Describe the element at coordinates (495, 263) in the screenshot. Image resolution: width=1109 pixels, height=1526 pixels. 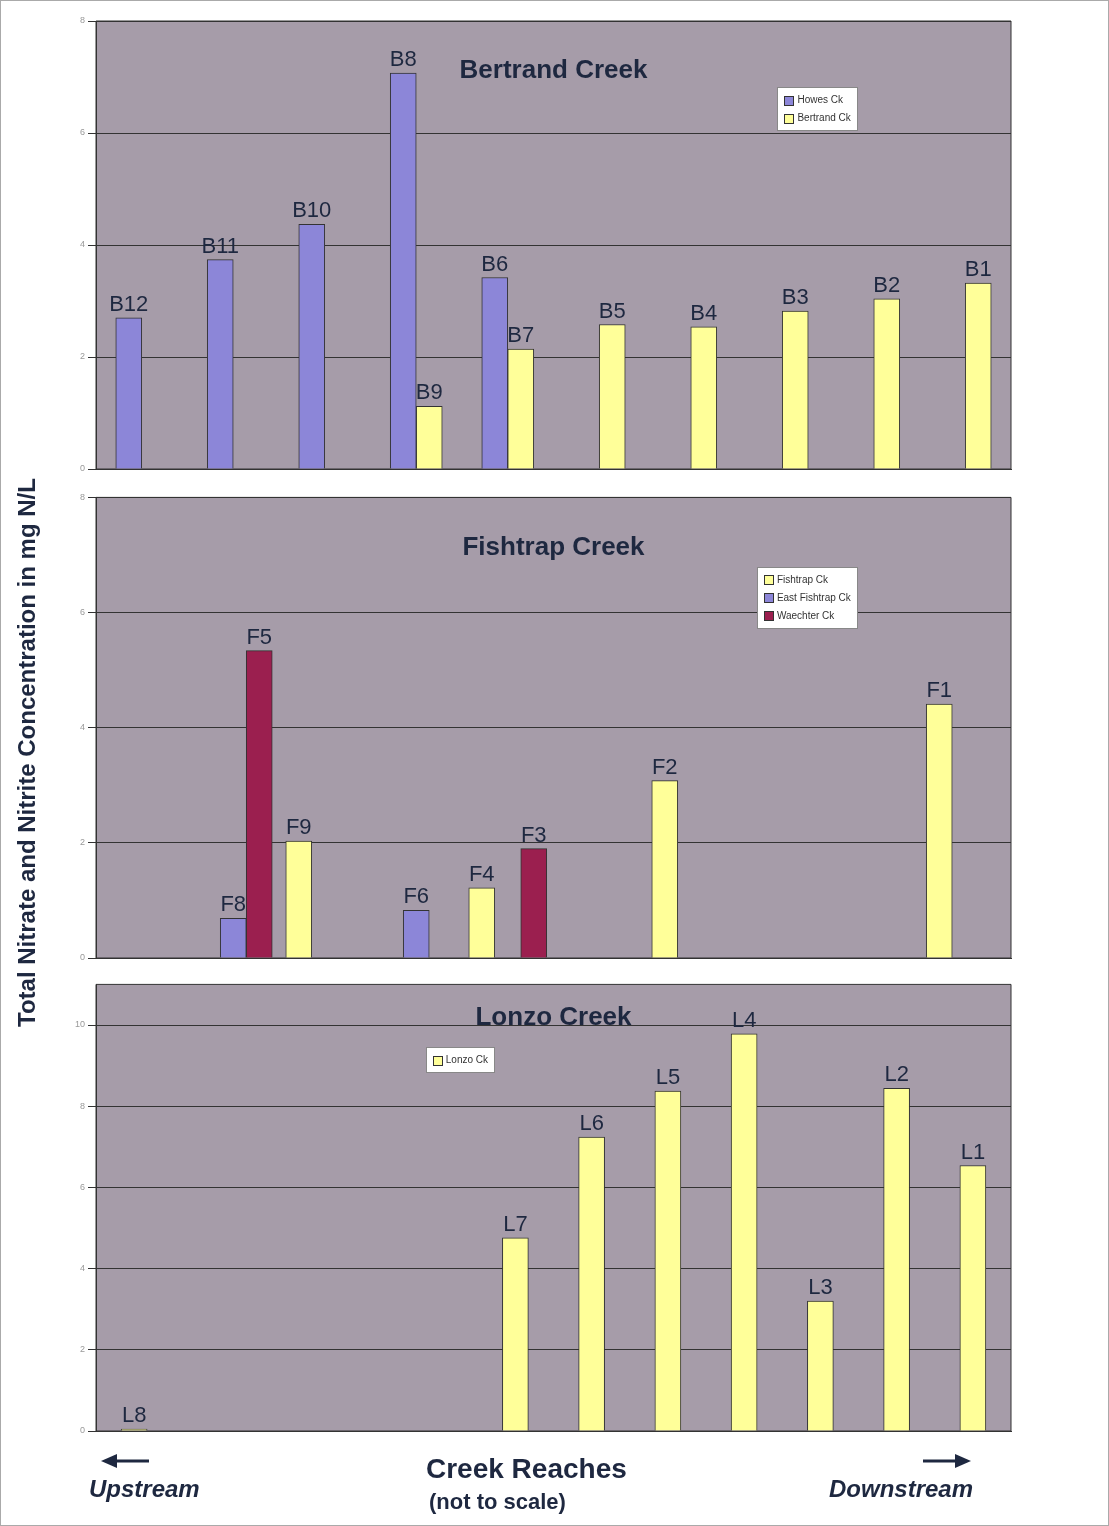
I see `data-label: B6` at that location.